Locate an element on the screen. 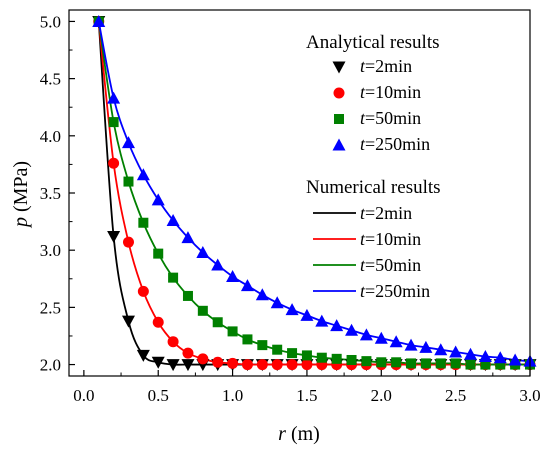 This screenshot has height=451, width=550. legend-numerical-label-1-var: t is located at coordinates (363, 213).